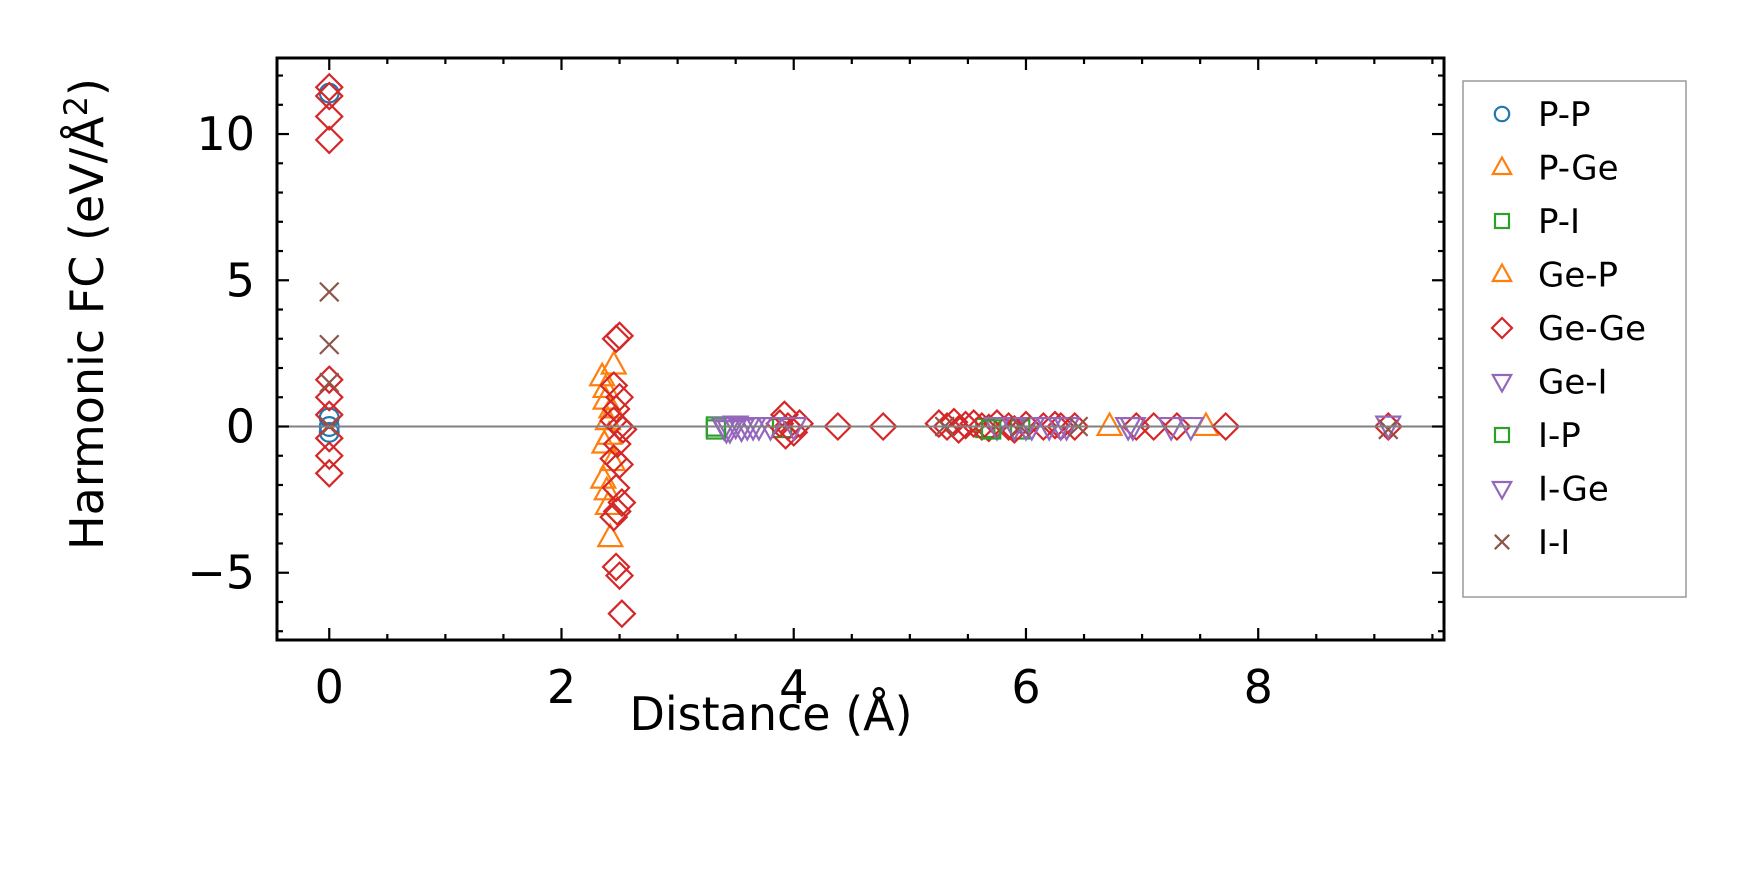 This screenshot has height=883, width=1741. Describe the element at coordinates (1592, 329) in the screenshot. I see `legend-label: Ge-Ge` at that location.